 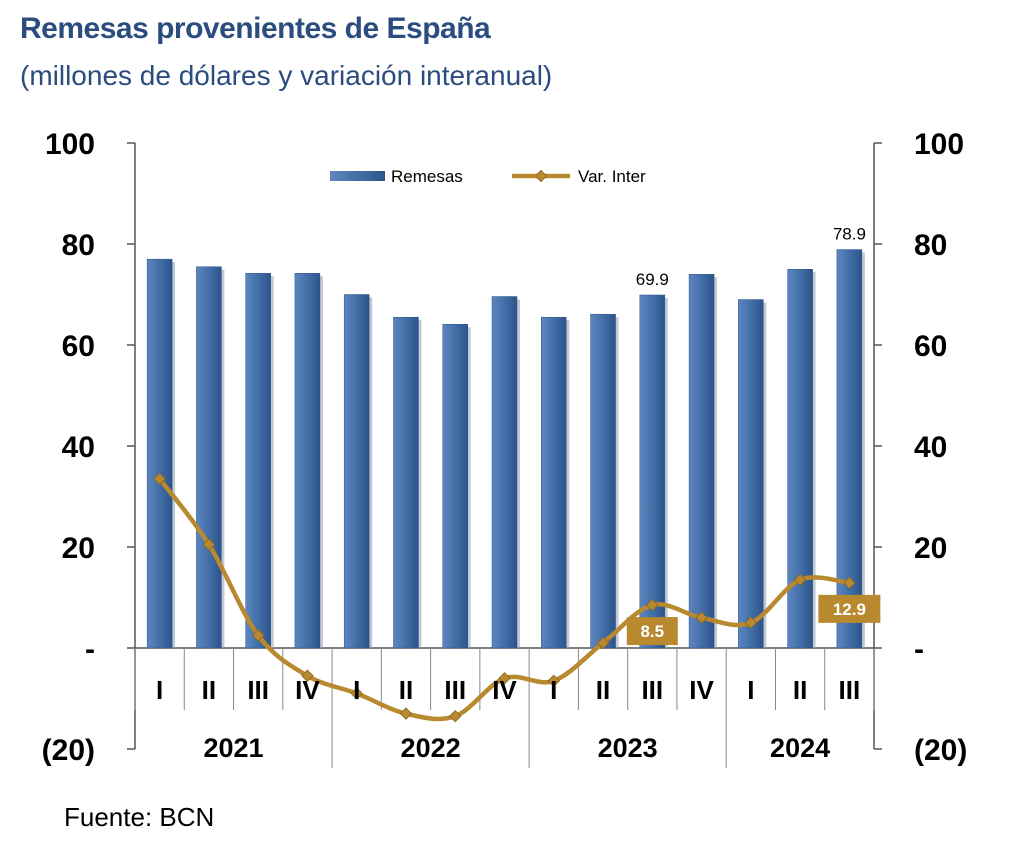 I want to click on line-data-label: 12.9, so click(x=849, y=609).